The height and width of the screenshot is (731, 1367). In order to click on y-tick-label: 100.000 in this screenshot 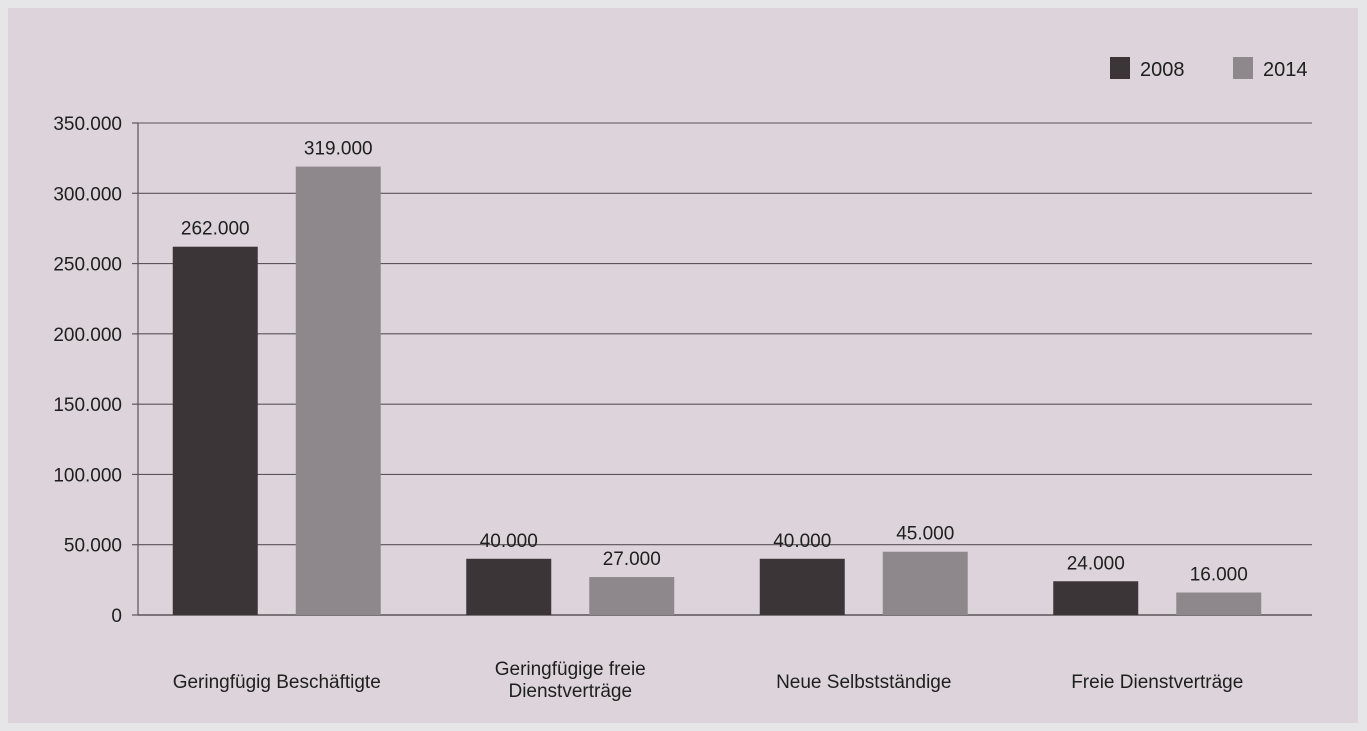, I will do `click(87, 475)`.